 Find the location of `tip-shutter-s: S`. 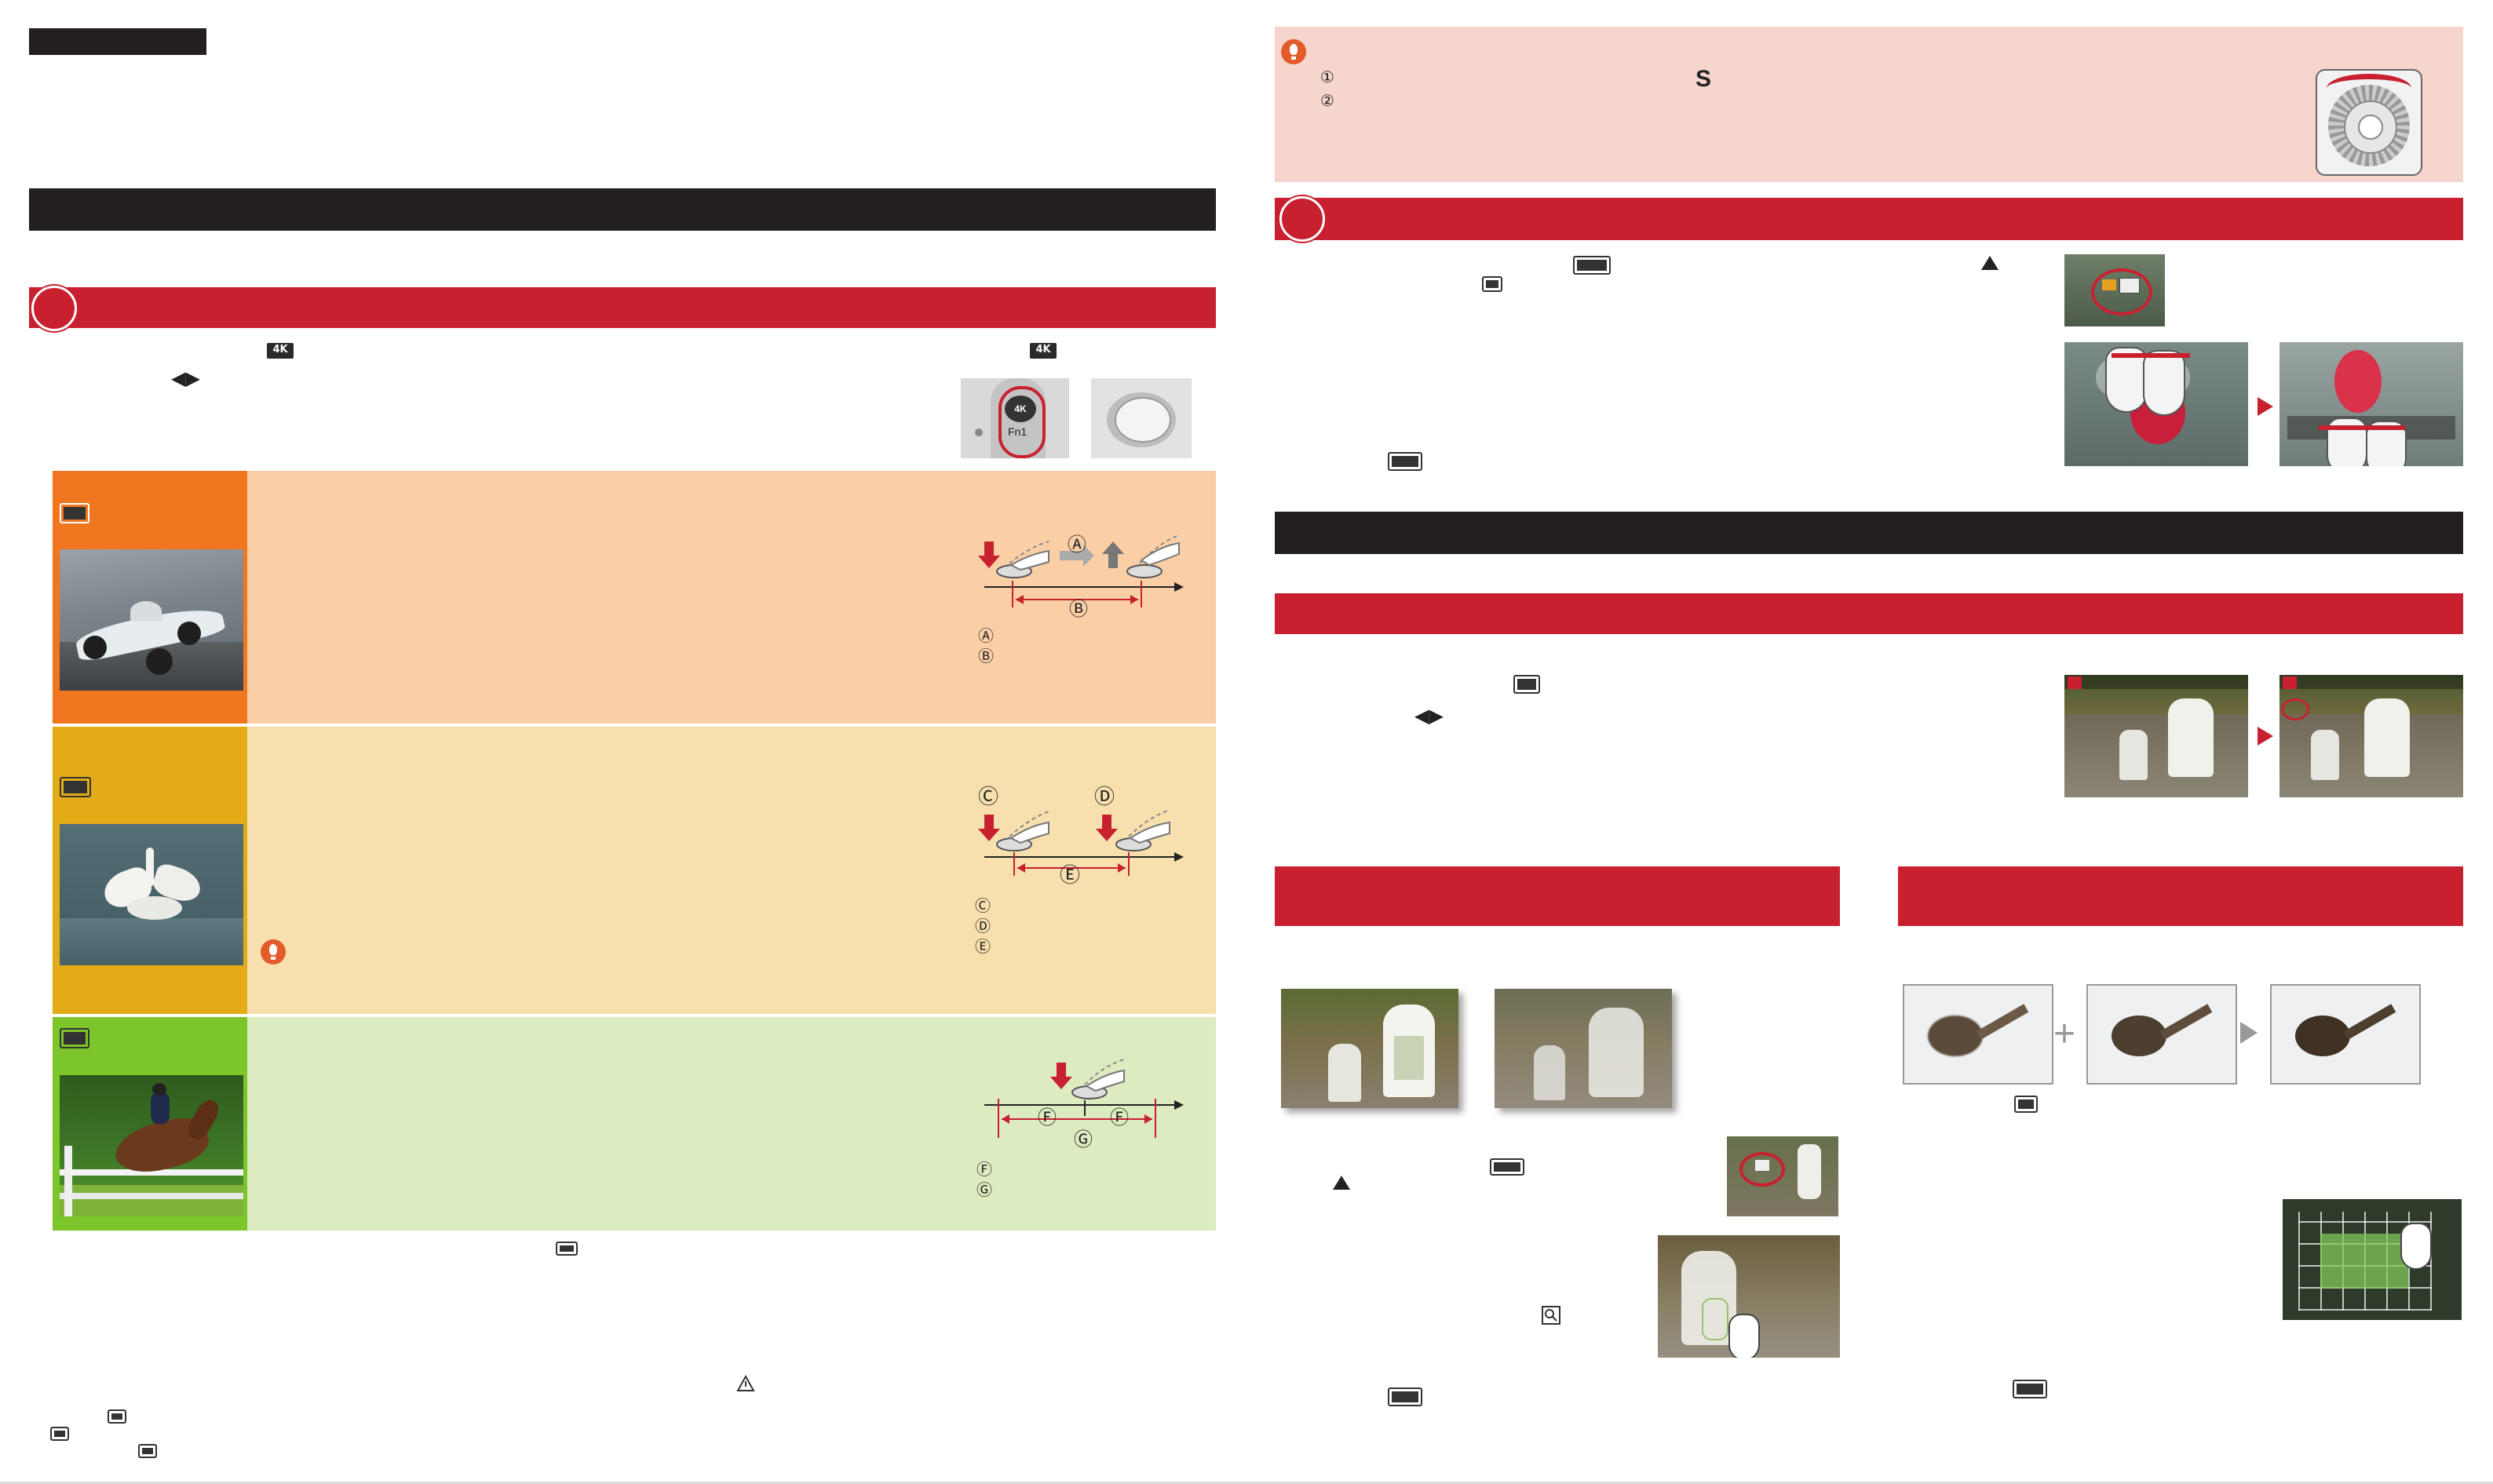

tip-shutter-s: S is located at coordinates (1703, 79).